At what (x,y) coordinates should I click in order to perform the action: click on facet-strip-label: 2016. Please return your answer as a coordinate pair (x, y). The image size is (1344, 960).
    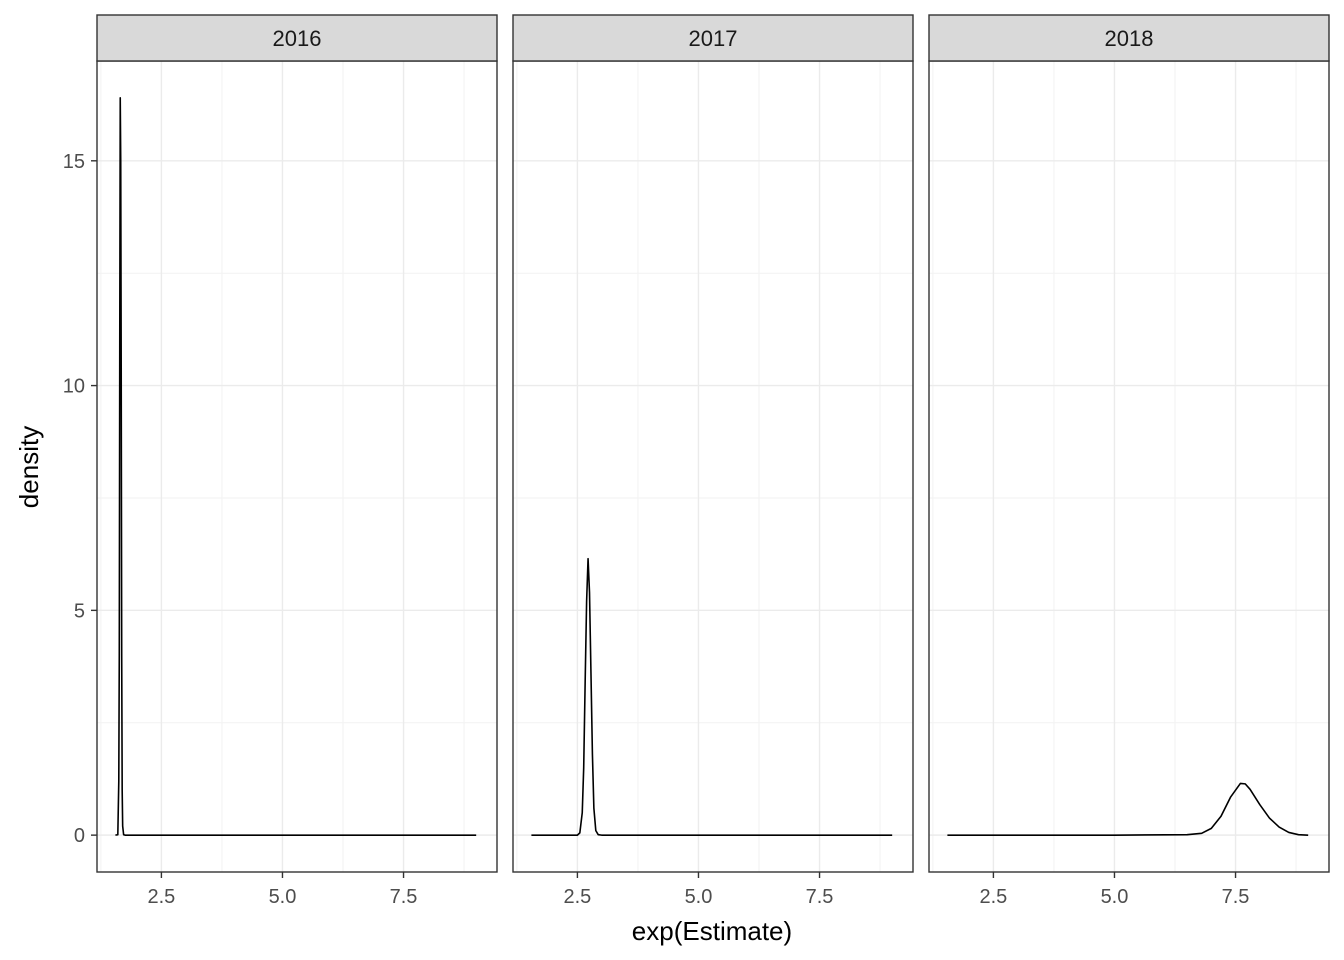
    Looking at the image, I should click on (297, 38).